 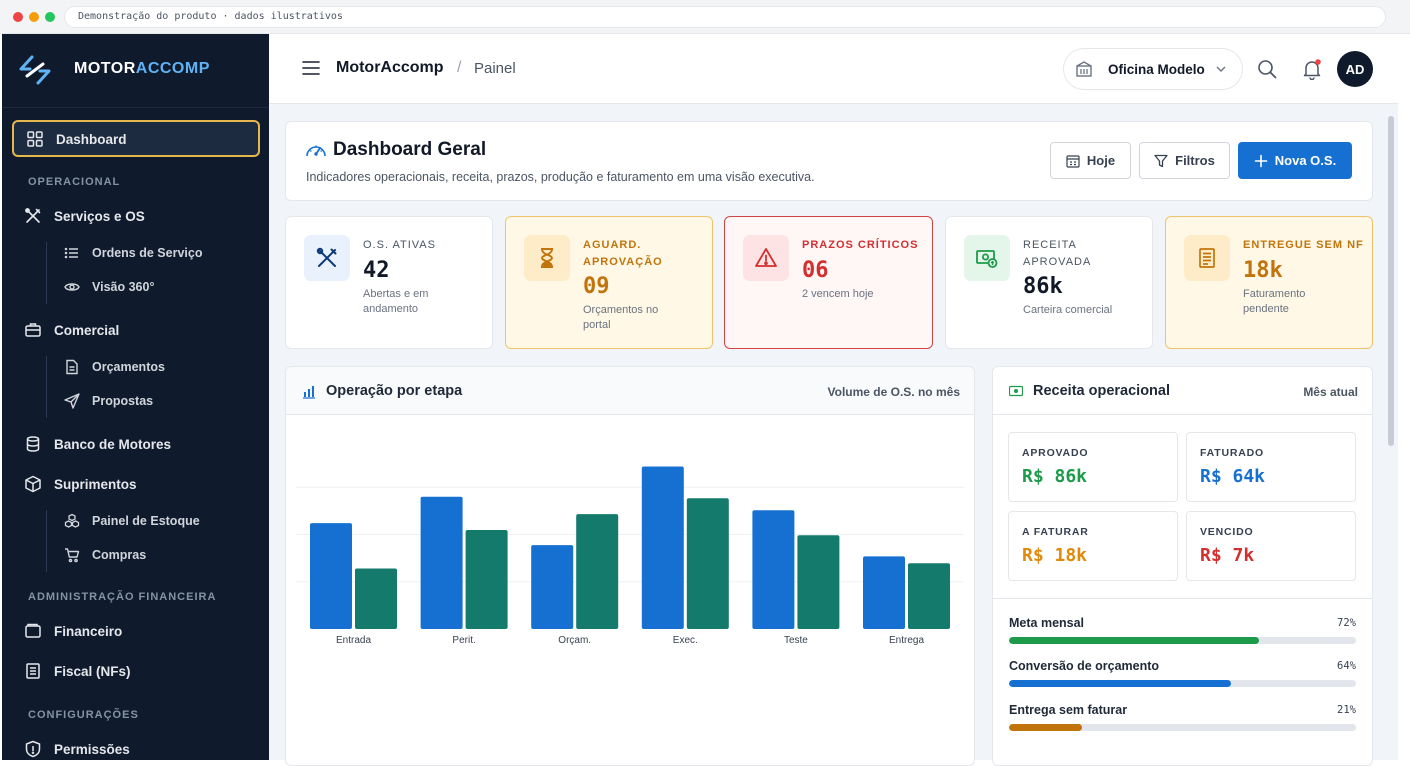 I want to click on close-window-dot, so click(x=18, y=17).